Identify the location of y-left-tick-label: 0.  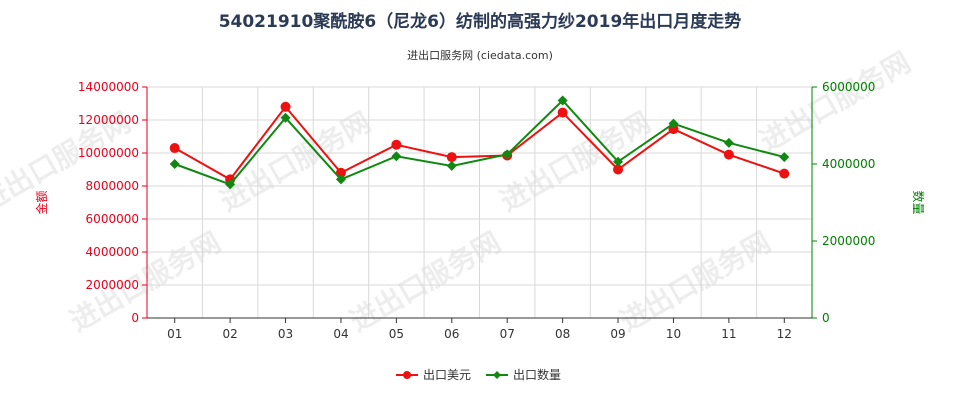
(135, 318).